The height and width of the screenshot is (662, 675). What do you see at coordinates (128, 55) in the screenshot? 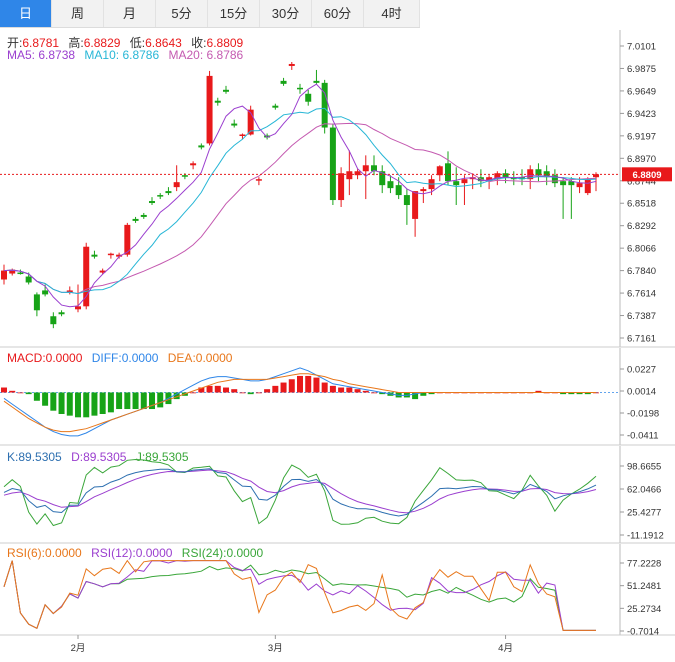
I see `ma-info: MA5: 6.8738 MA10: 6.8786 MA20: 6.8786` at bounding box center [128, 55].